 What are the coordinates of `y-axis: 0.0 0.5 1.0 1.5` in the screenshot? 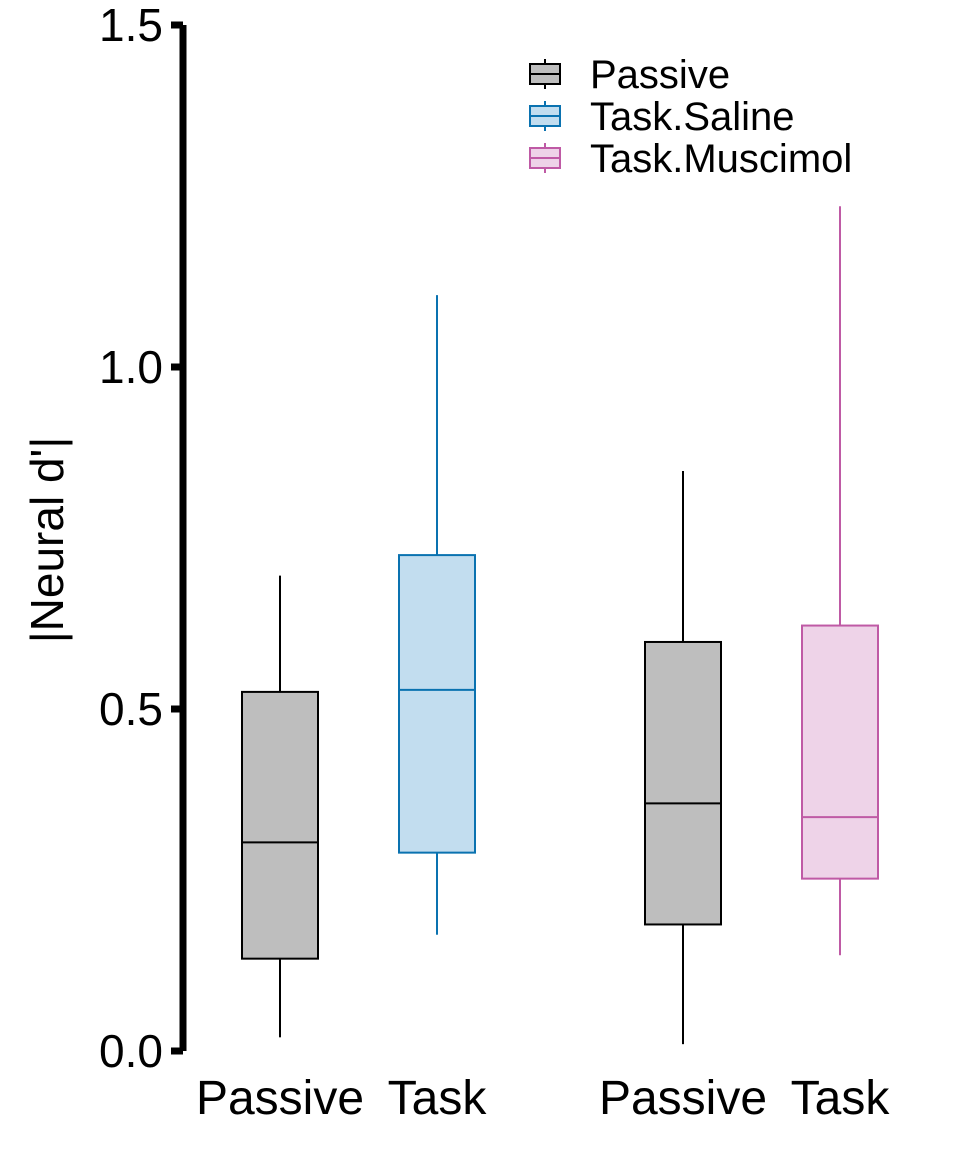 It's located at (143, 538).